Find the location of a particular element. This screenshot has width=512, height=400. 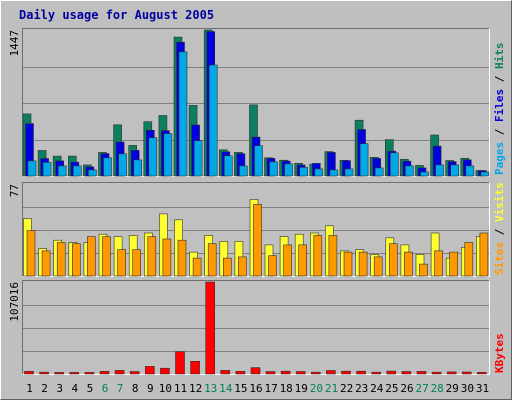

x-tick-label: 2 is located at coordinates (44, 388).